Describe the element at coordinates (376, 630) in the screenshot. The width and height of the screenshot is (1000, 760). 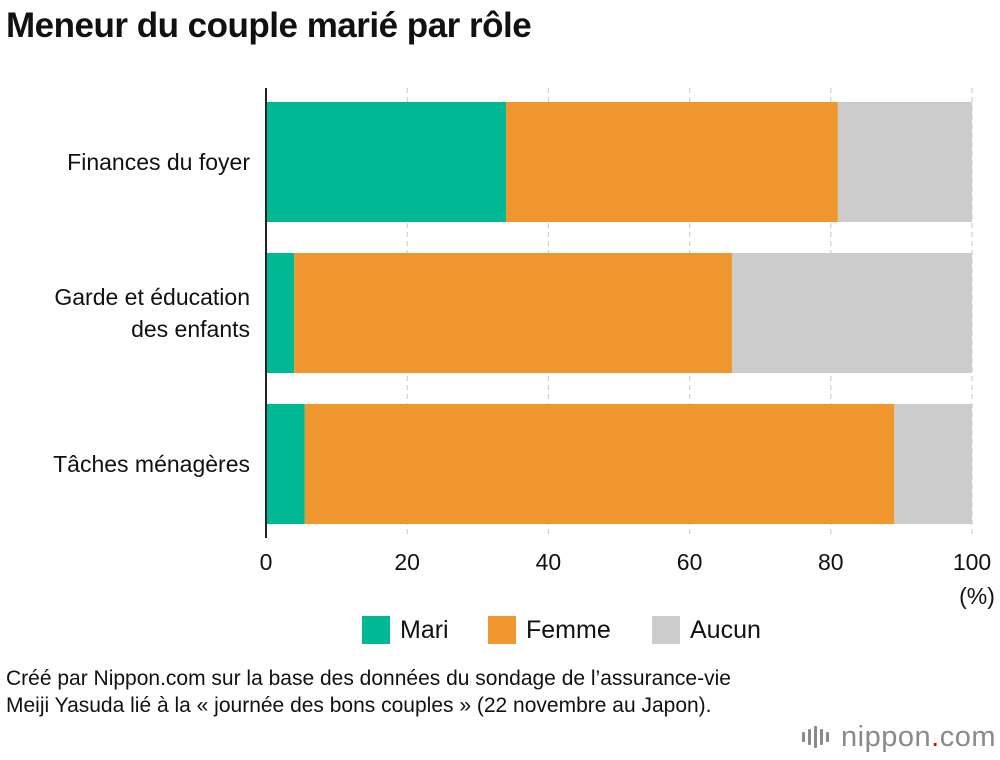
I see `legend-swatch-mari` at that location.